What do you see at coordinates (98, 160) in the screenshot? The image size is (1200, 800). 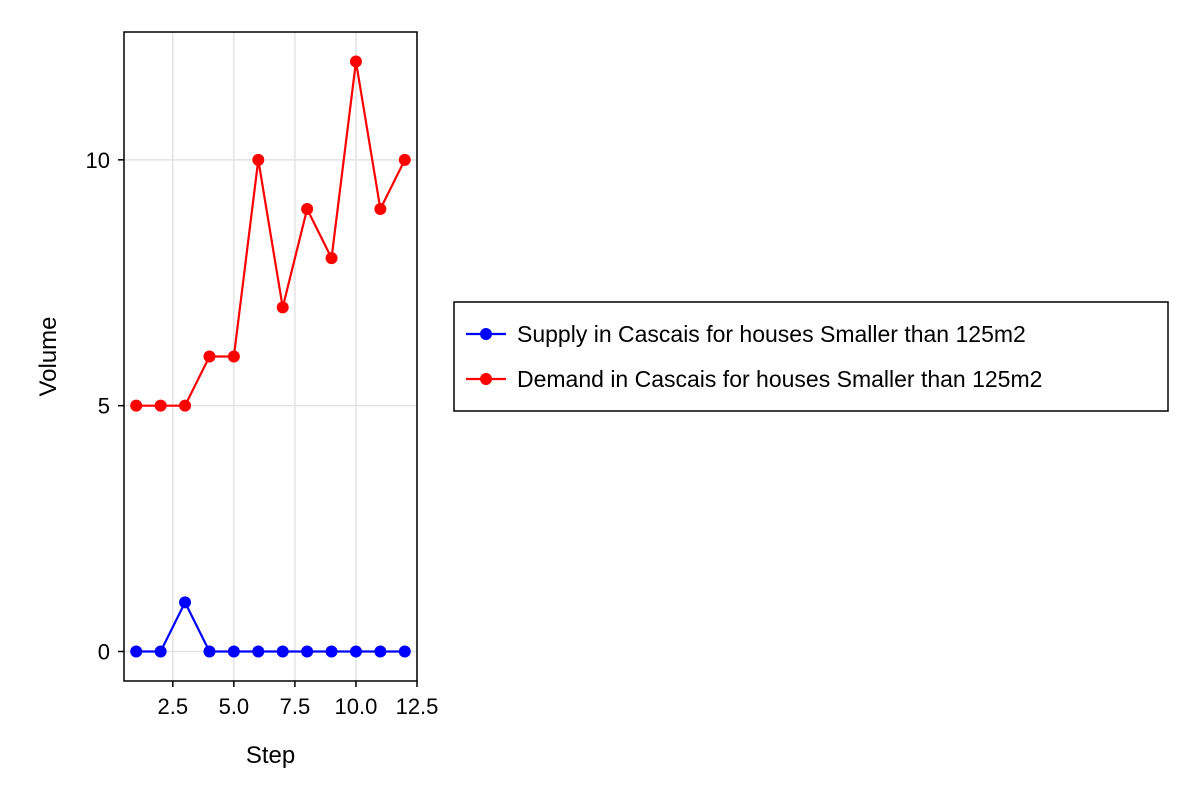 I see `y-tick-label-2: 10` at bounding box center [98, 160].